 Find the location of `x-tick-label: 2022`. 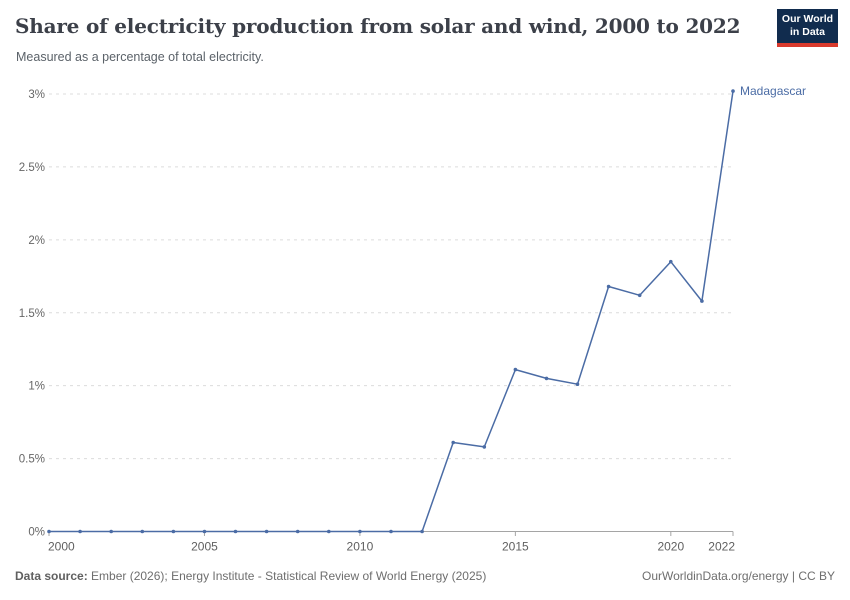

x-tick-label: 2022 is located at coordinates (721, 547).